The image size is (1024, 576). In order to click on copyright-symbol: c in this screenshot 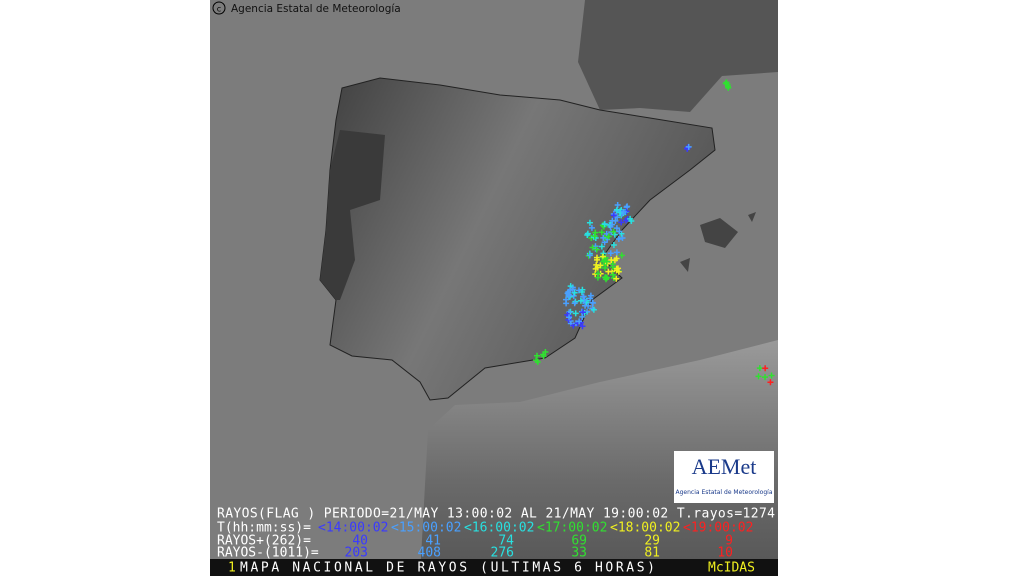, I will do `click(219, 9)`.